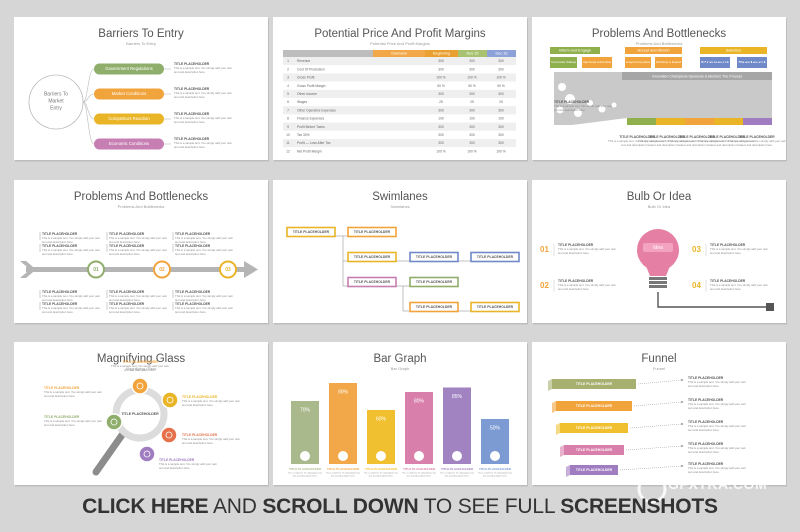 This screenshot has height=532, width=800. Describe the element at coordinates (659, 197) in the screenshot. I see `slide-title: Bulb Or Idea` at that location.